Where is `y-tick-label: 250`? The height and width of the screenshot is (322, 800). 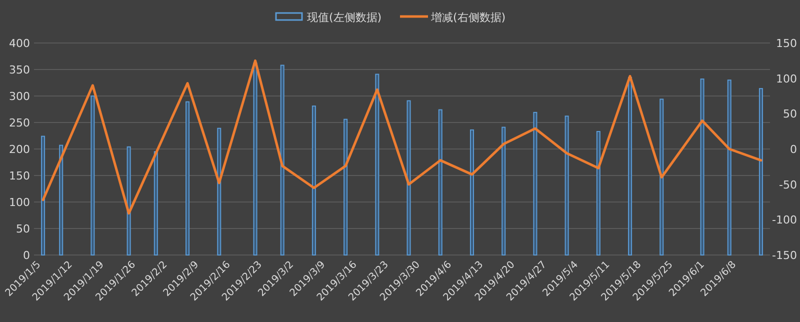 y-tick-label: 250 is located at coordinates (19, 123).